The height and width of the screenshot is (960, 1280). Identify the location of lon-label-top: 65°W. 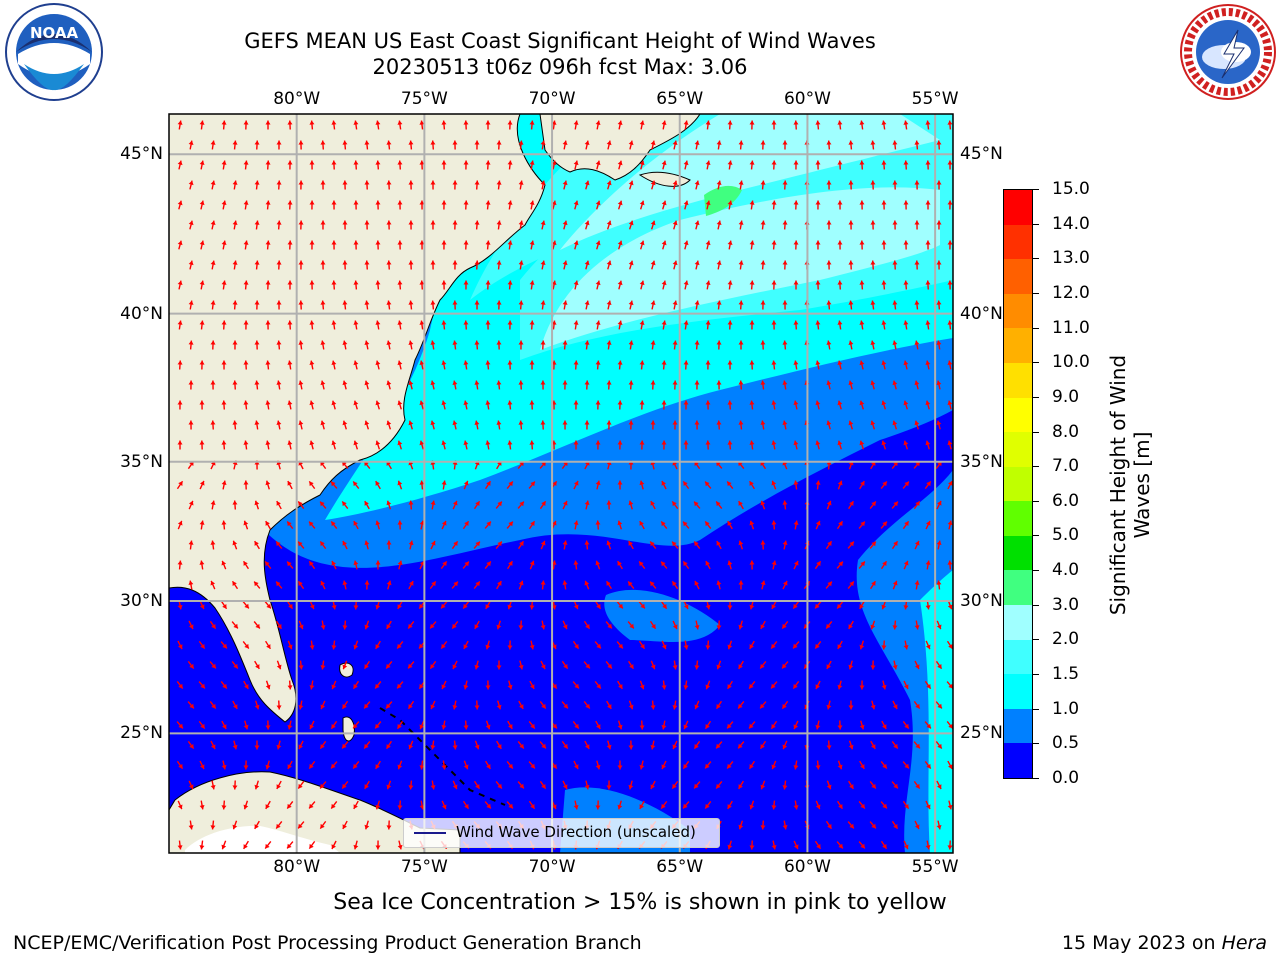
(680, 99).